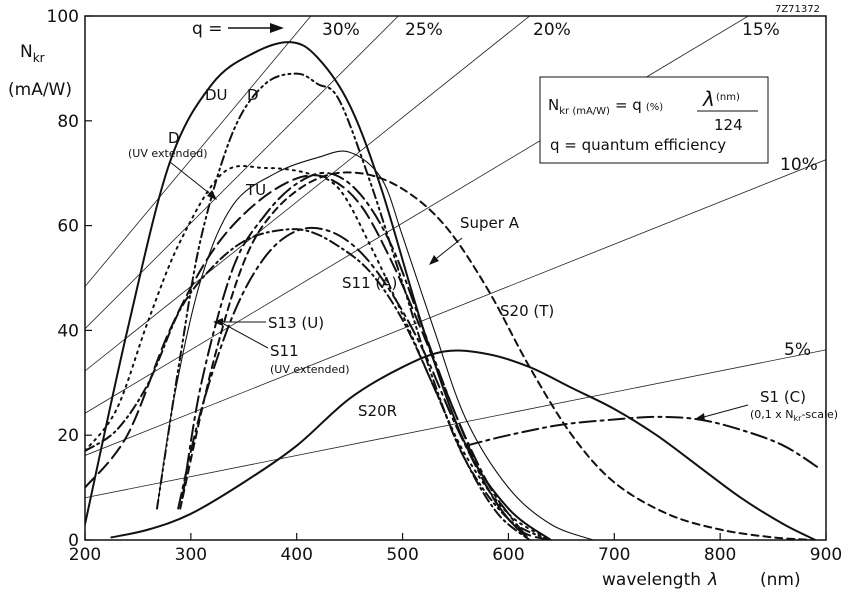  I want to click on curve-label-super-a: Super A, so click(490, 223).